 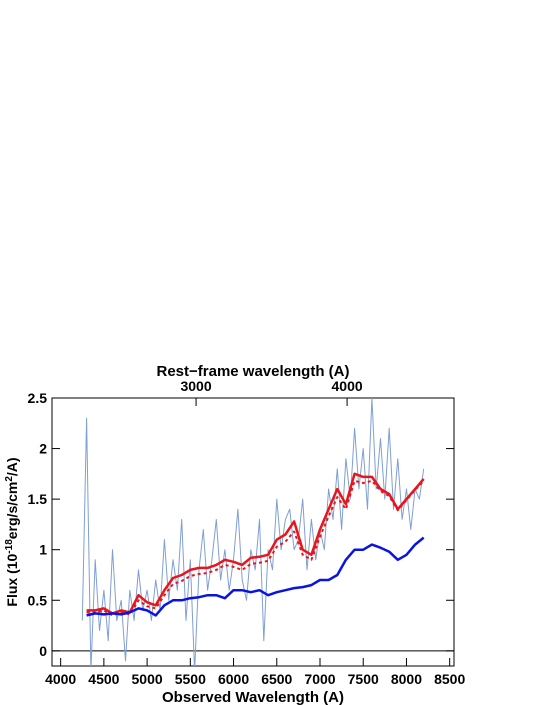 I want to click on y-axis-title-part: Flux (10, so click(x=12, y=579).